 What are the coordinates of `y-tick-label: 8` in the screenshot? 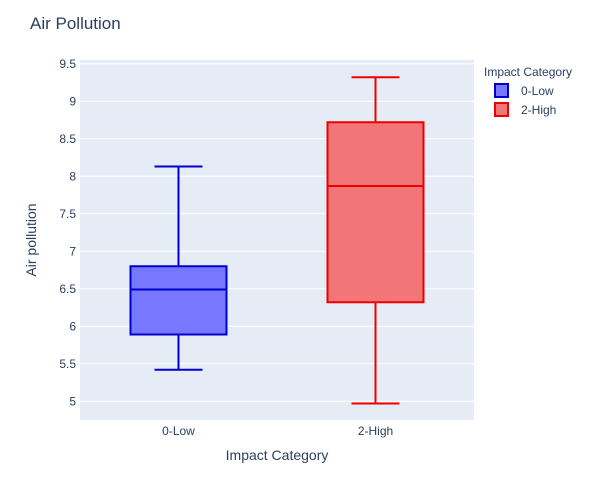 It's located at (72, 176).